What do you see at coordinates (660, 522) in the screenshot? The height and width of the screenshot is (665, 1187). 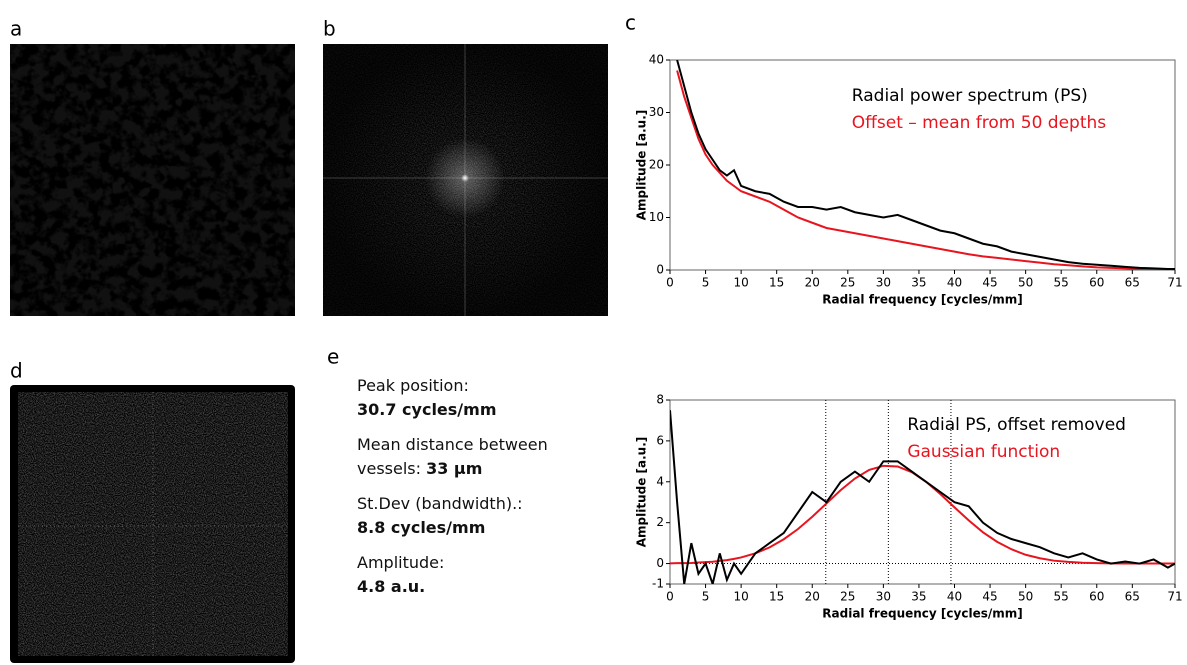 I see `y-tick-label: 2` at bounding box center [660, 522].